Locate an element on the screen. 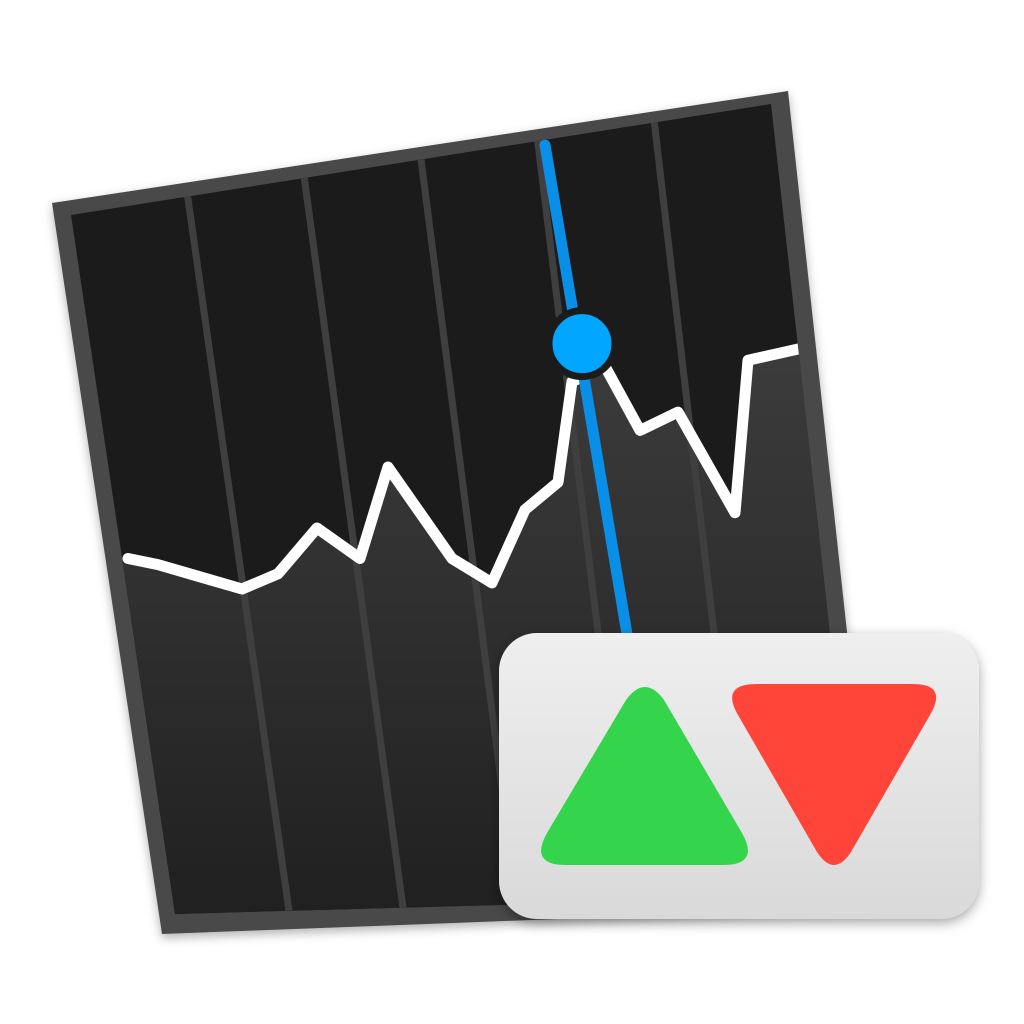 The width and height of the screenshot is (1024, 1024). badge-plate is located at coordinates (739, 776).